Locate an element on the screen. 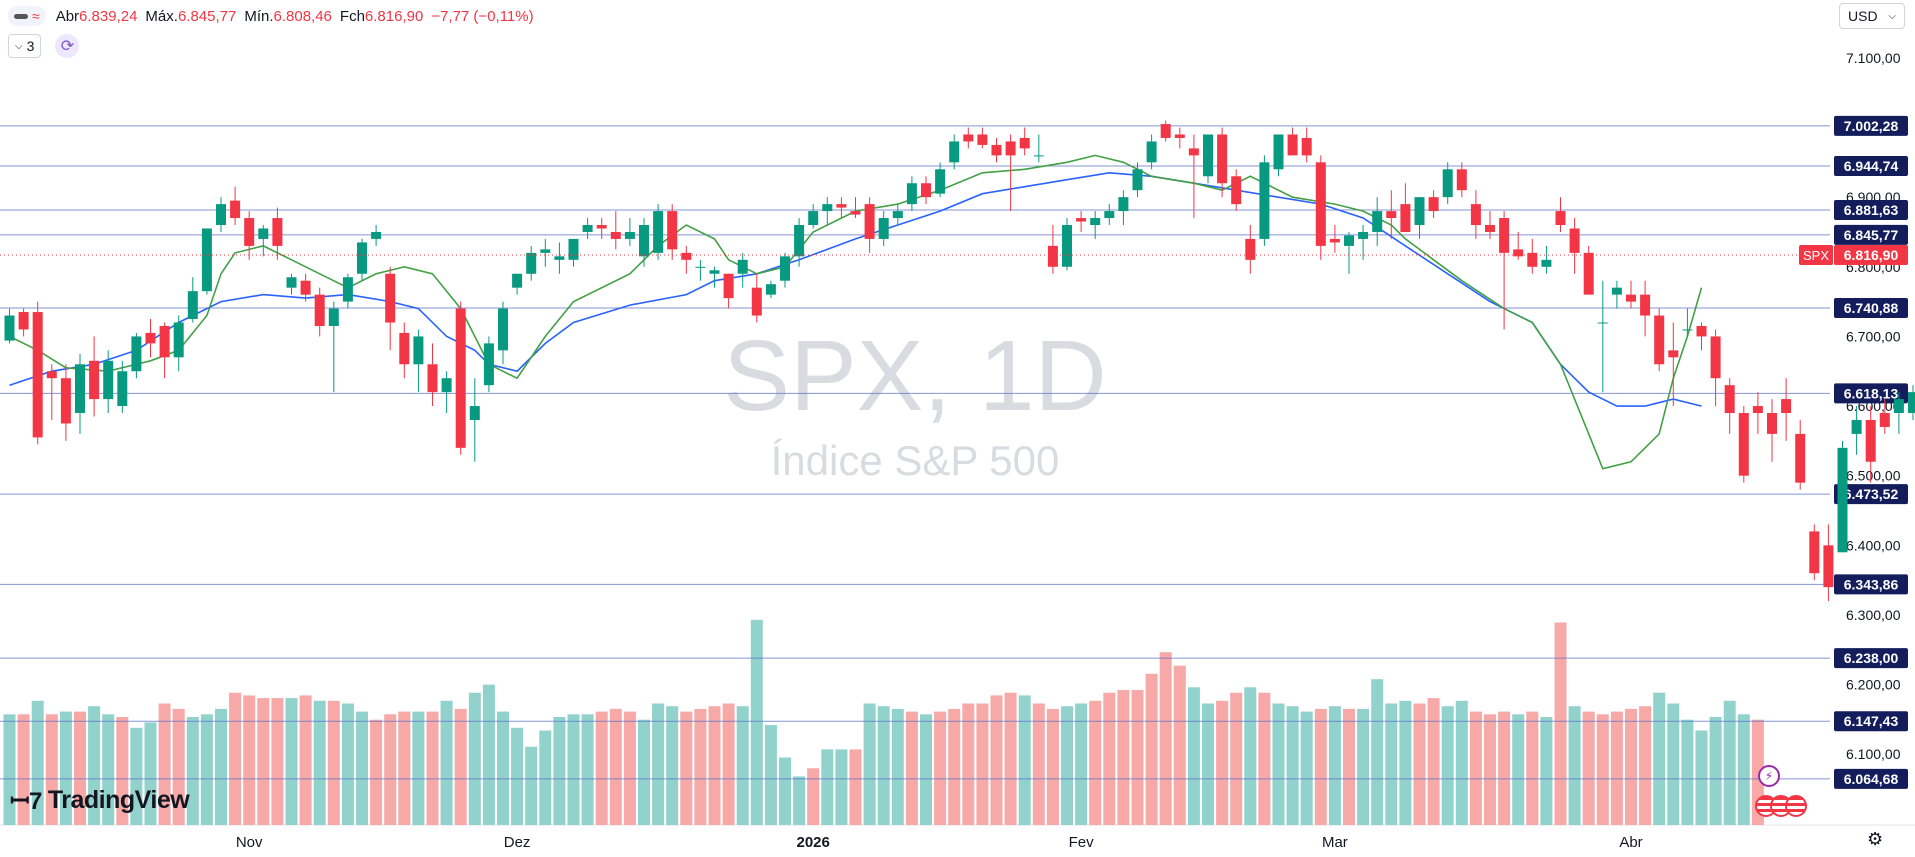  close-label: Fch is located at coordinates (352, 16).